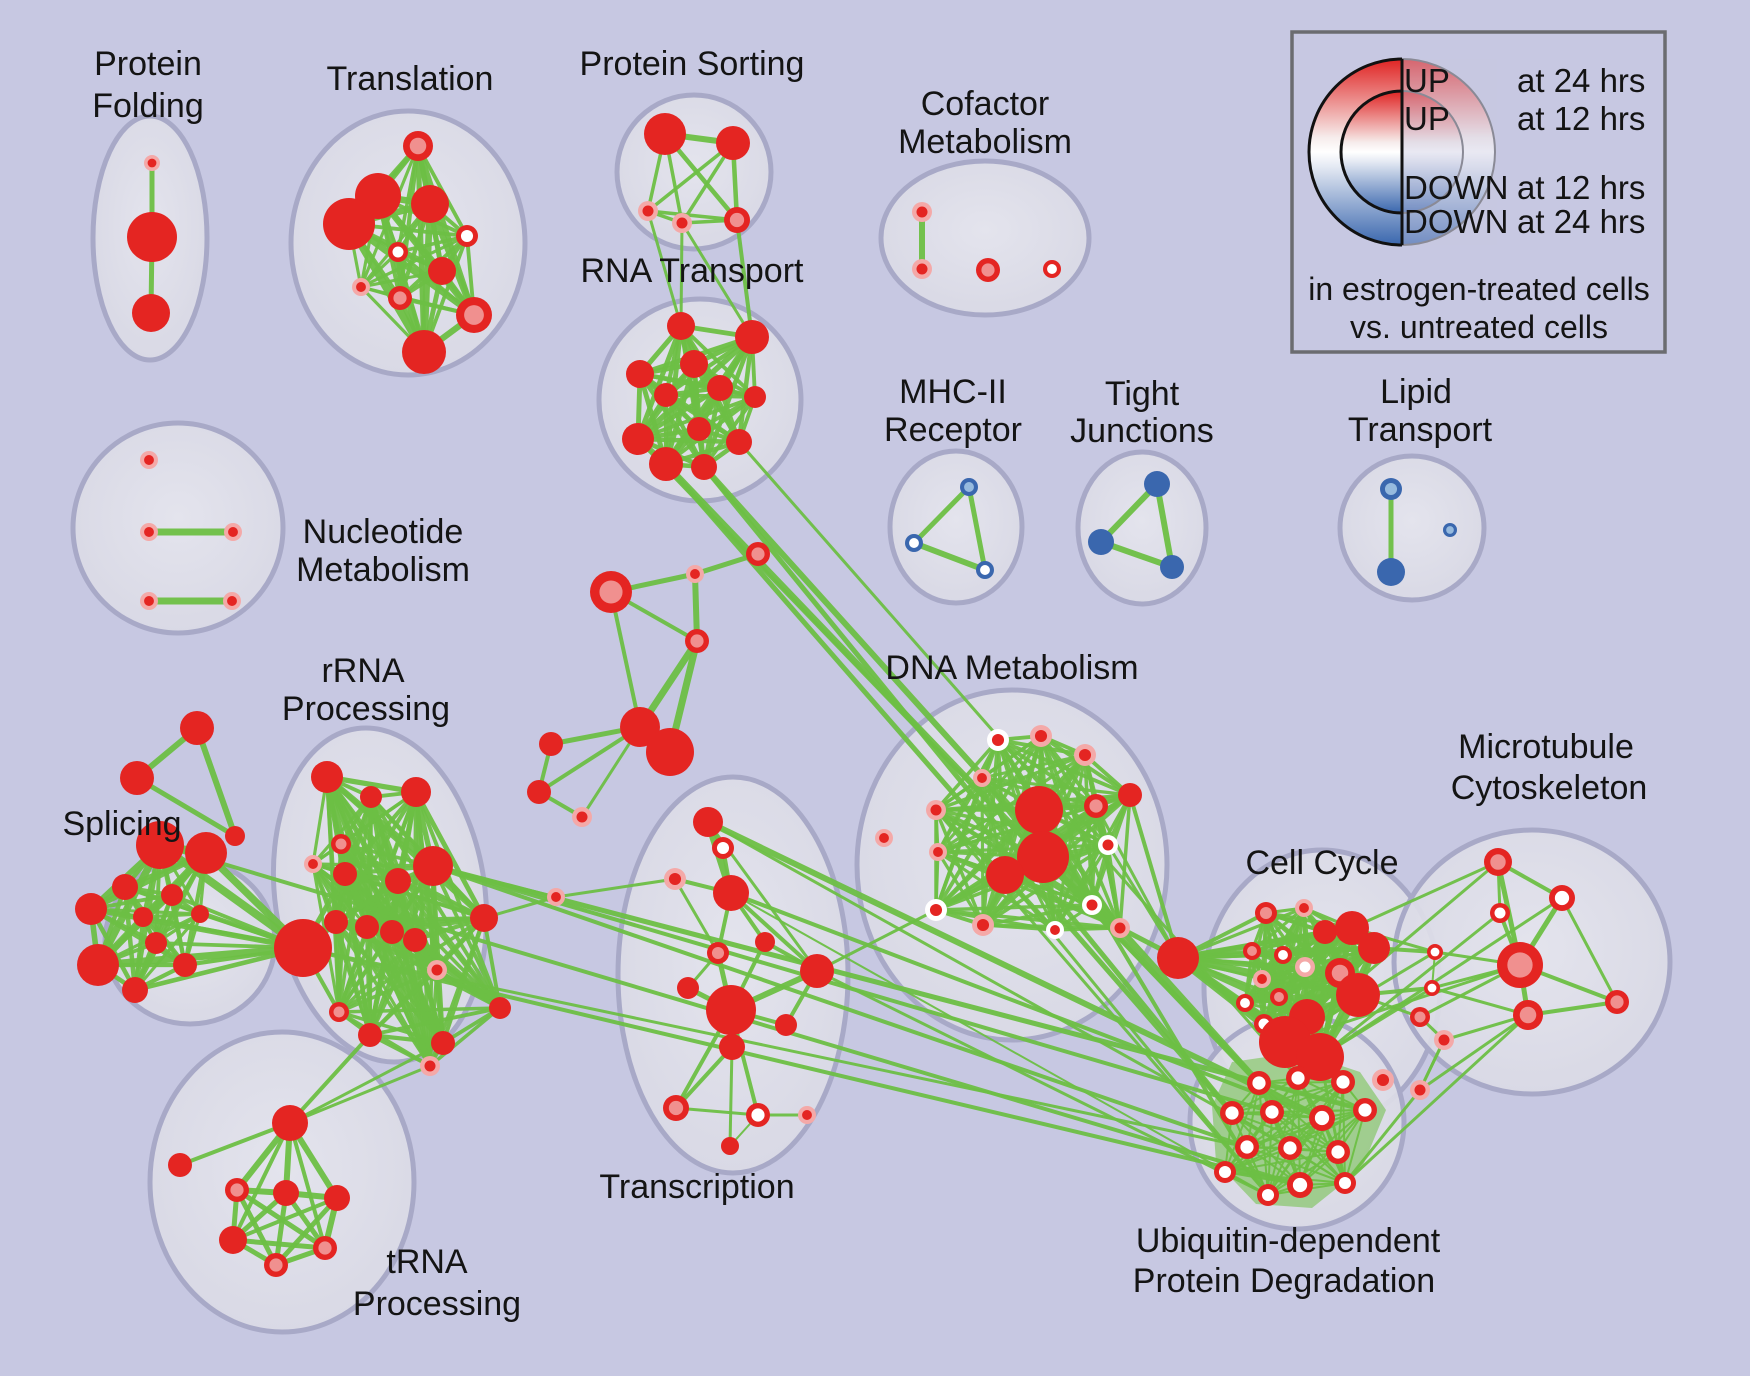 This screenshot has width=1750, height=1376. What do you see at coordinates (148, 106) in the screenshot?
I see `cluster-label-protein-folding: Folding` at bounding box center [148, 106].